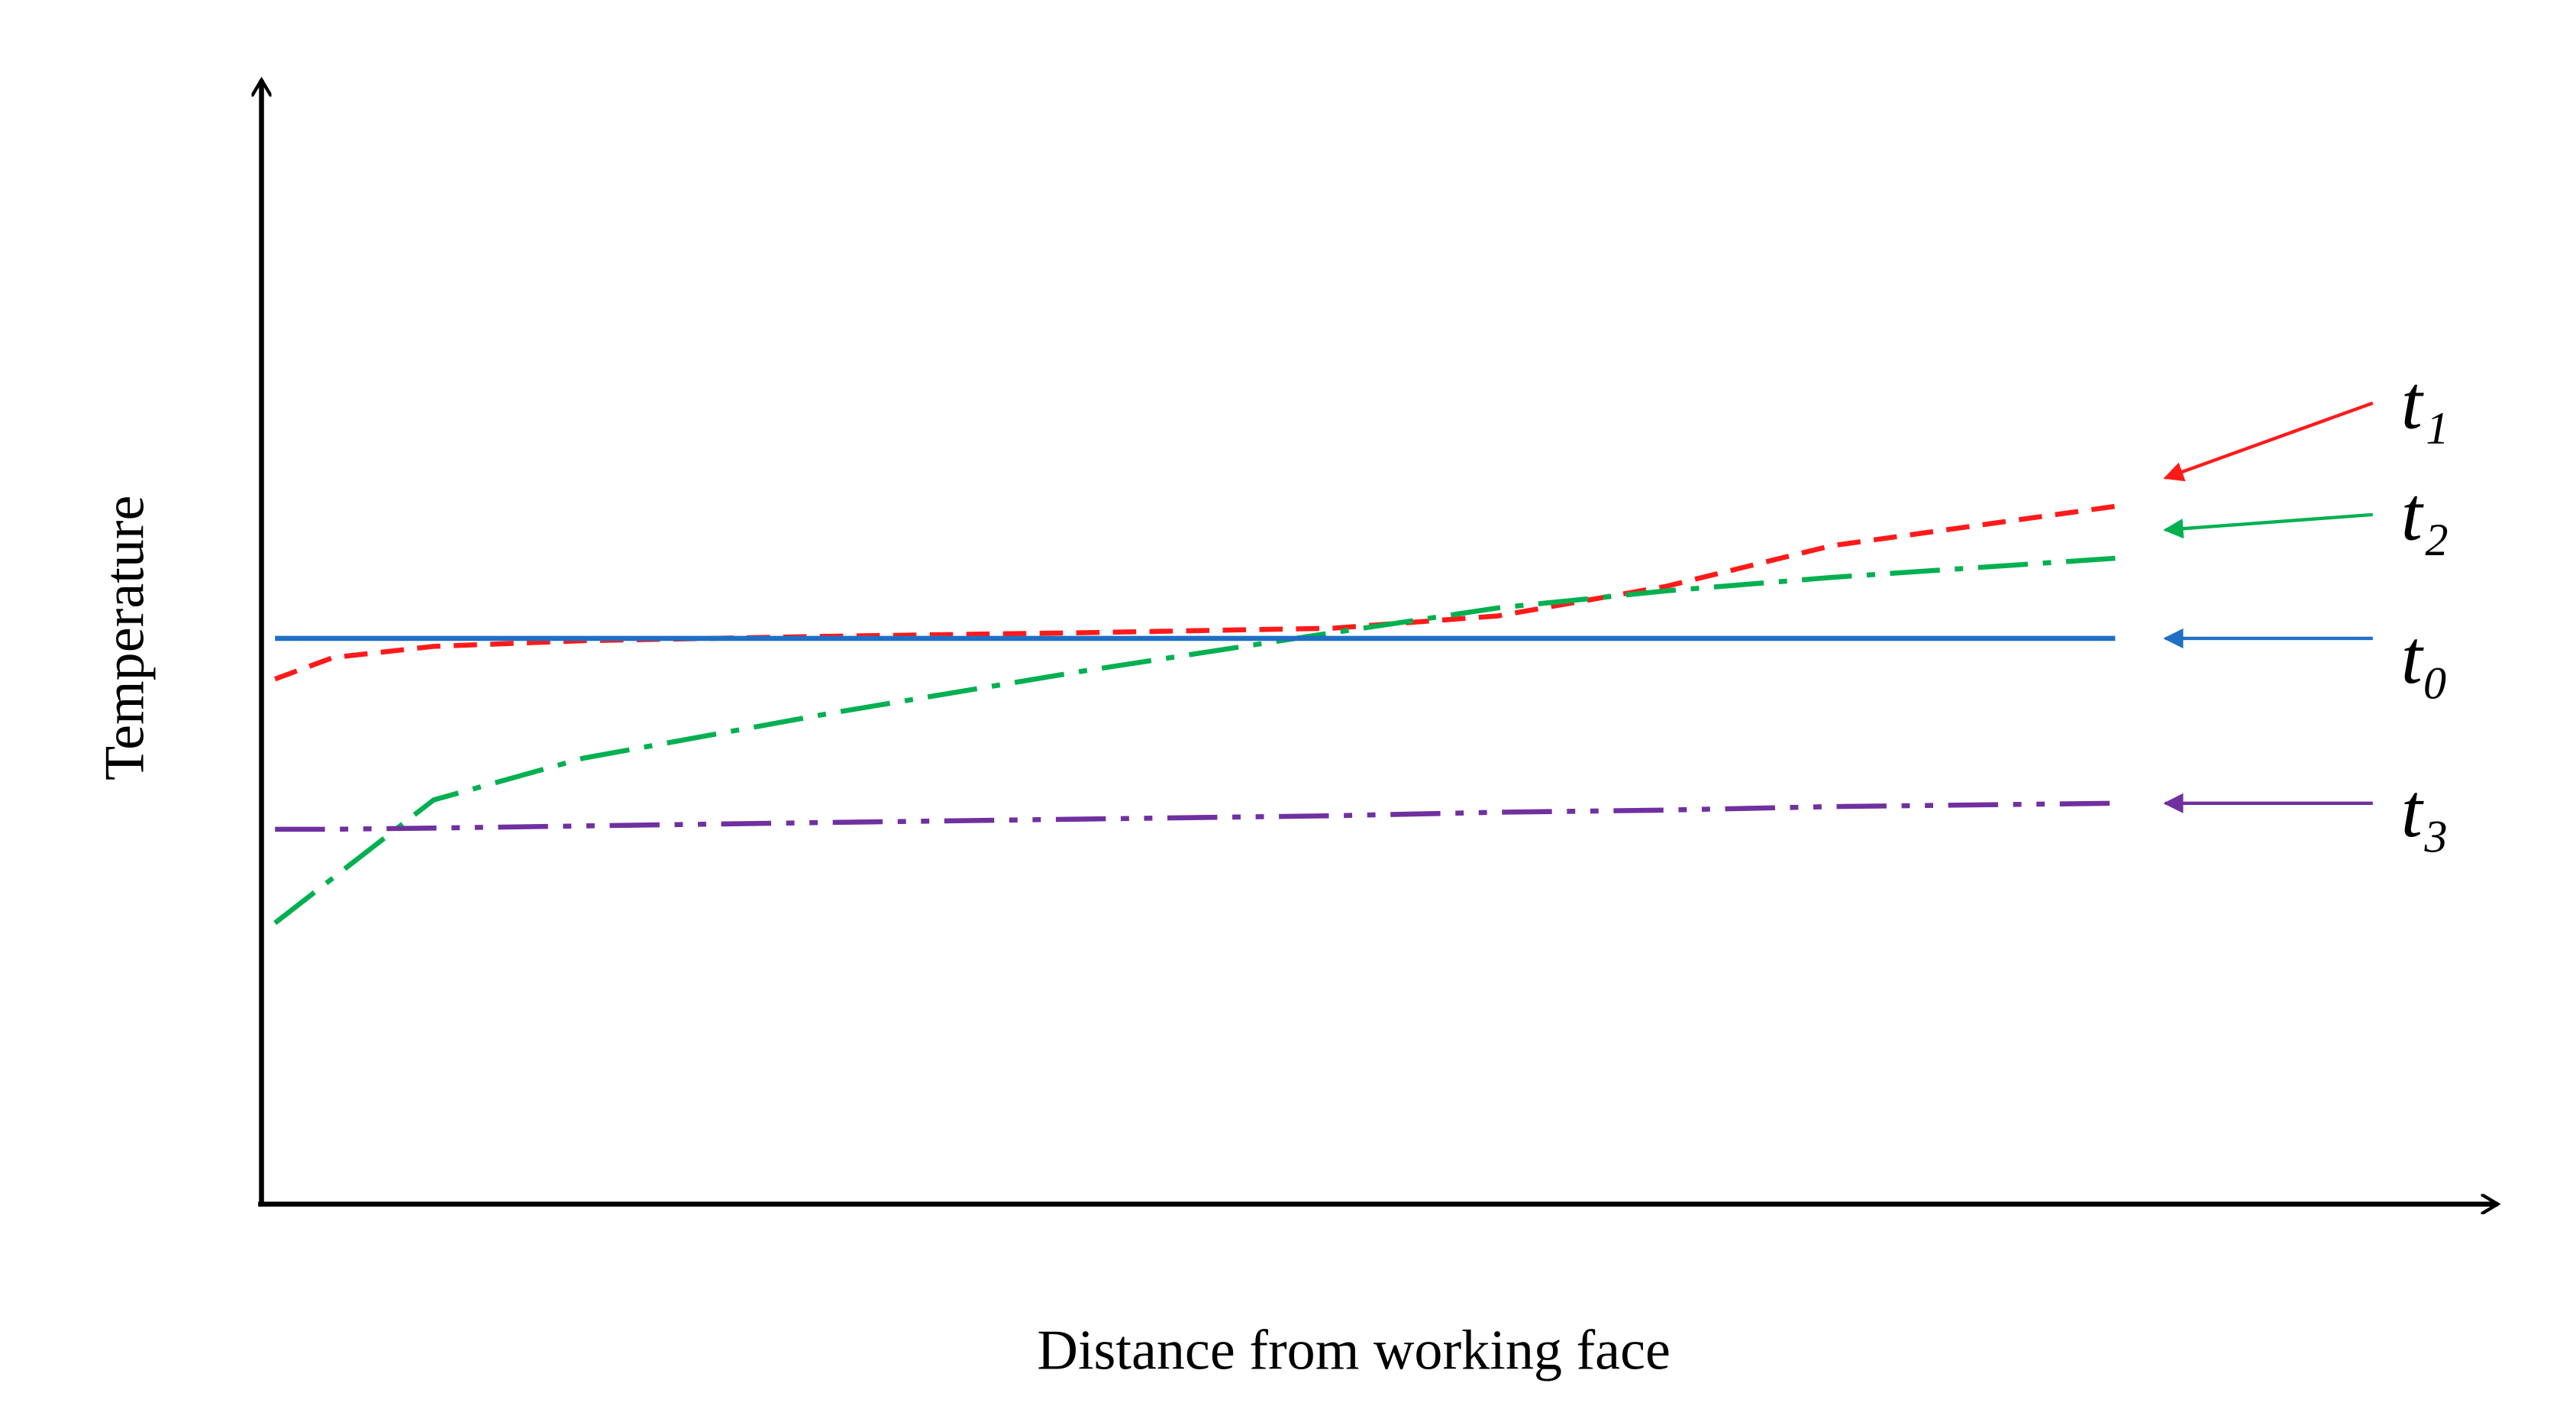  What do you see at coordinates (2425, 402) in the screenshot?
I see `legend-label: t₁` at bounding box center [2425, 402].